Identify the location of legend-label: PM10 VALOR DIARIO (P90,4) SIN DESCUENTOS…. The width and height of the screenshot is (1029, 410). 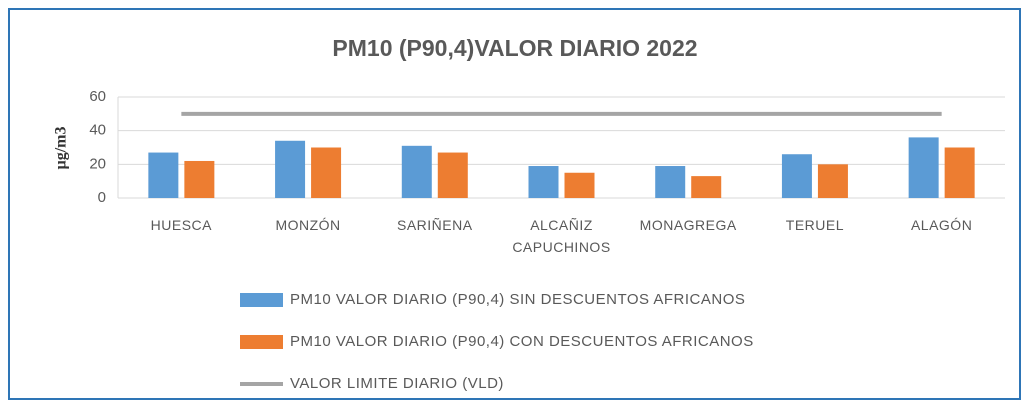
(517, 299).